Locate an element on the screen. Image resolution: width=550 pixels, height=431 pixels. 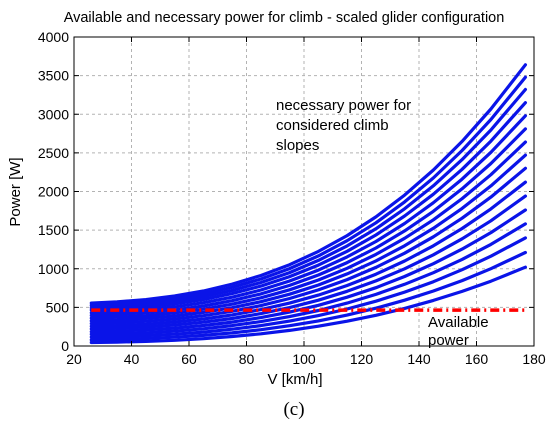
y-tick-label: 3000 is located at coordinates (53, 114).